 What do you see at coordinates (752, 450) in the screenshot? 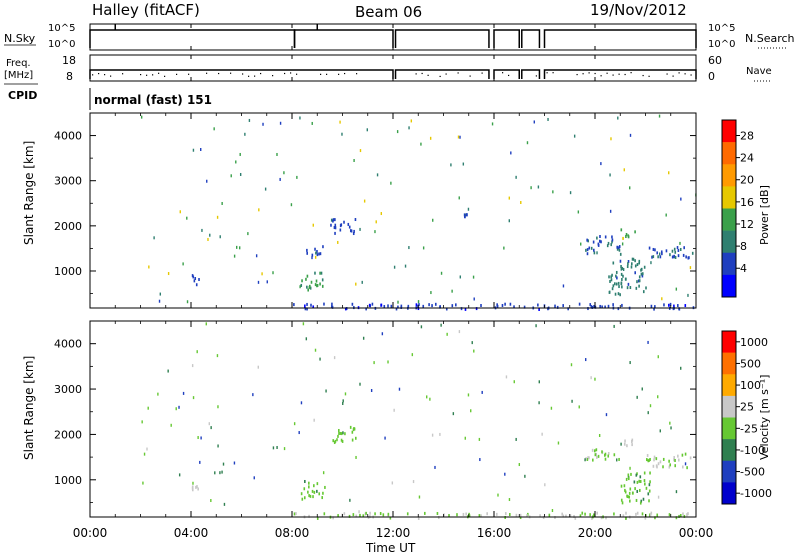
I see `colorbar-tick-label: -100` at bounding box center [752, 450].